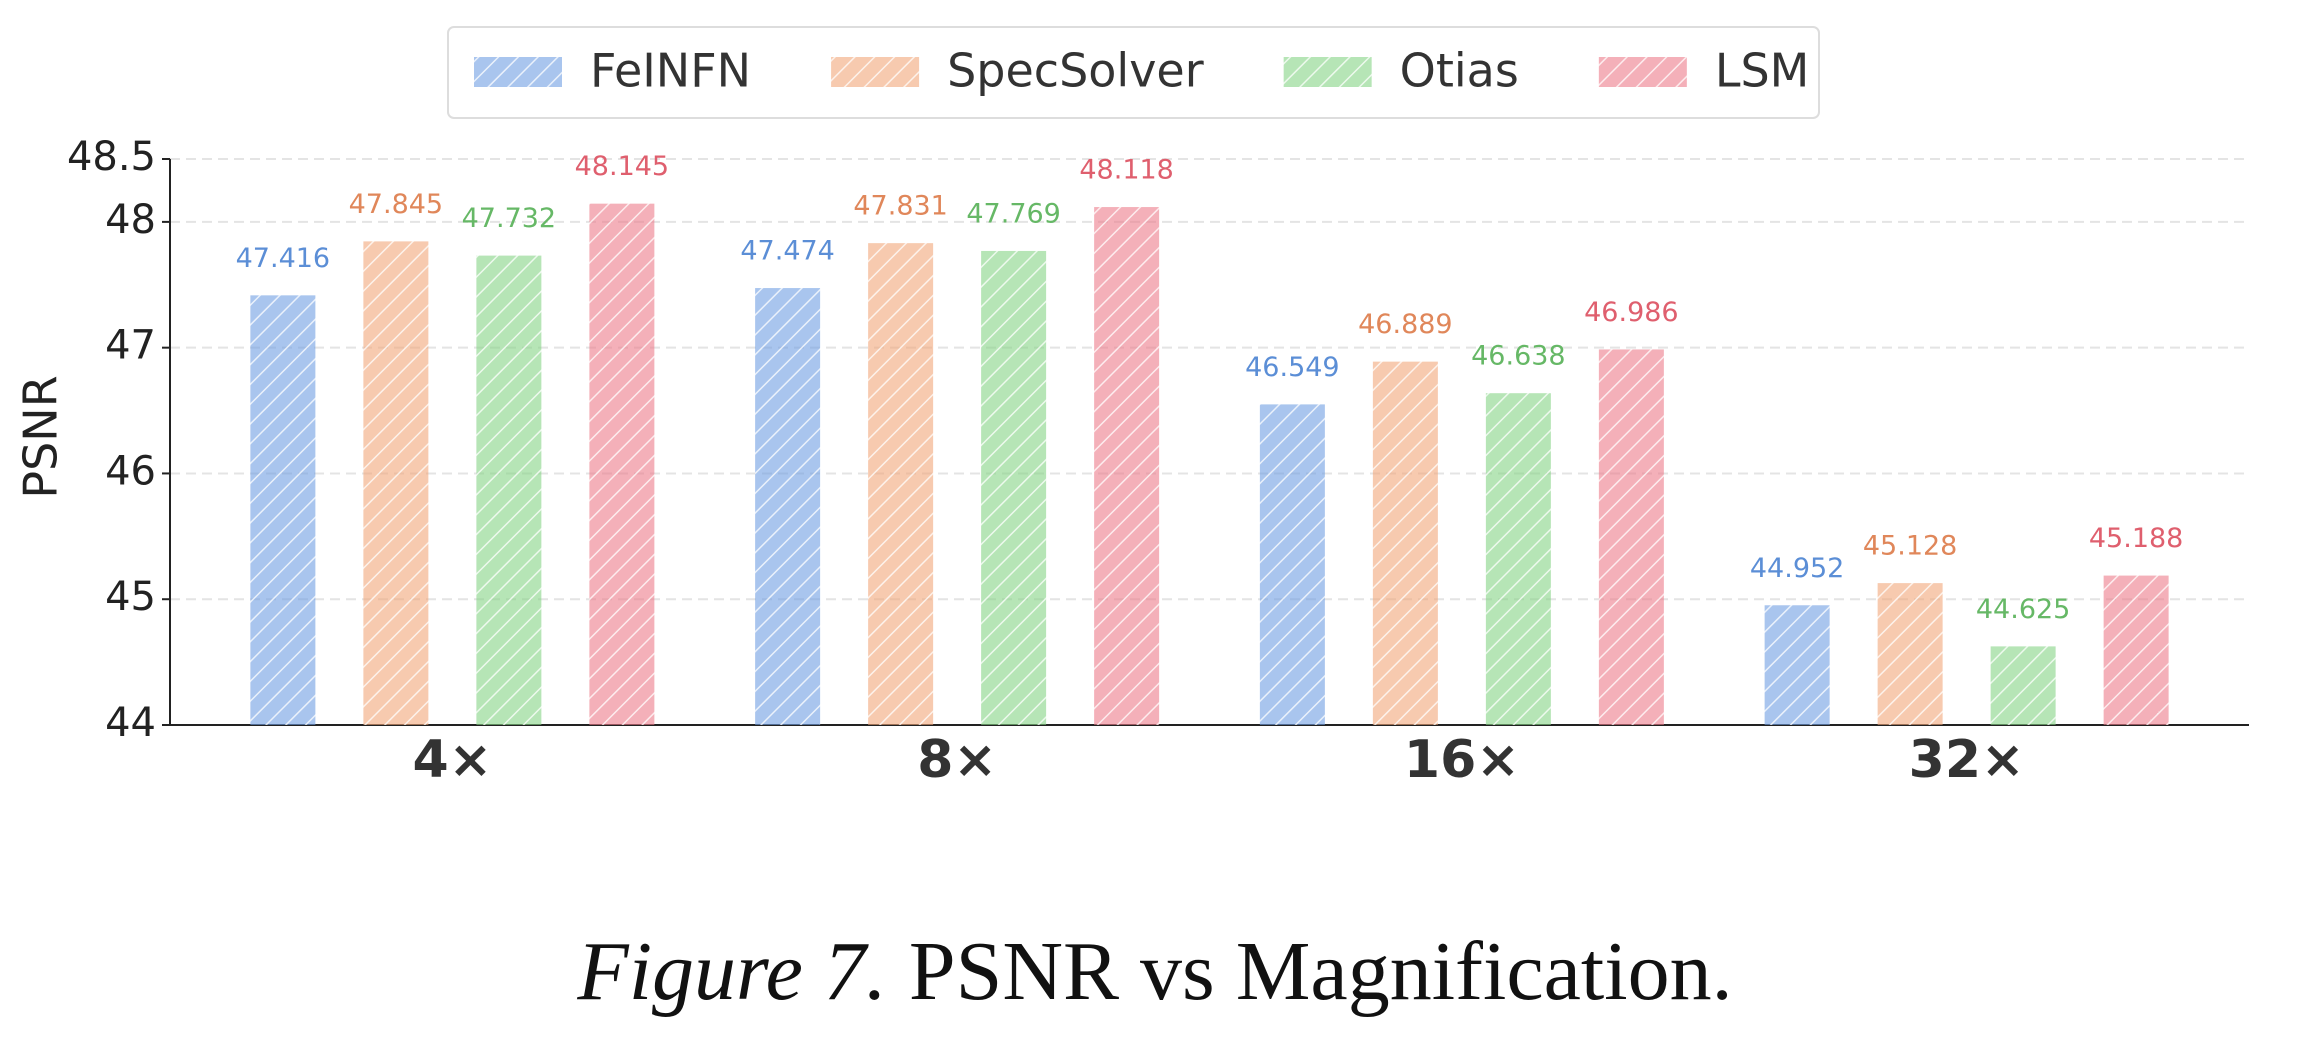  What do you see at coordinates (670, 71) in the screenshot?
I see `legend-label: FeINFN` at bounding box center [670, 71].